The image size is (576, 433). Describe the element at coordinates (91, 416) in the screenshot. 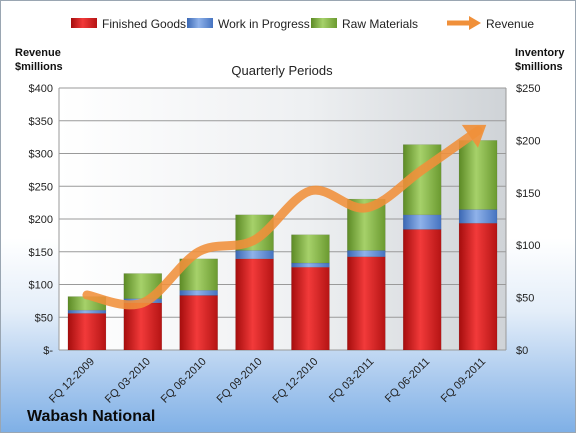

I see `company-name: Wabash National` at that location.